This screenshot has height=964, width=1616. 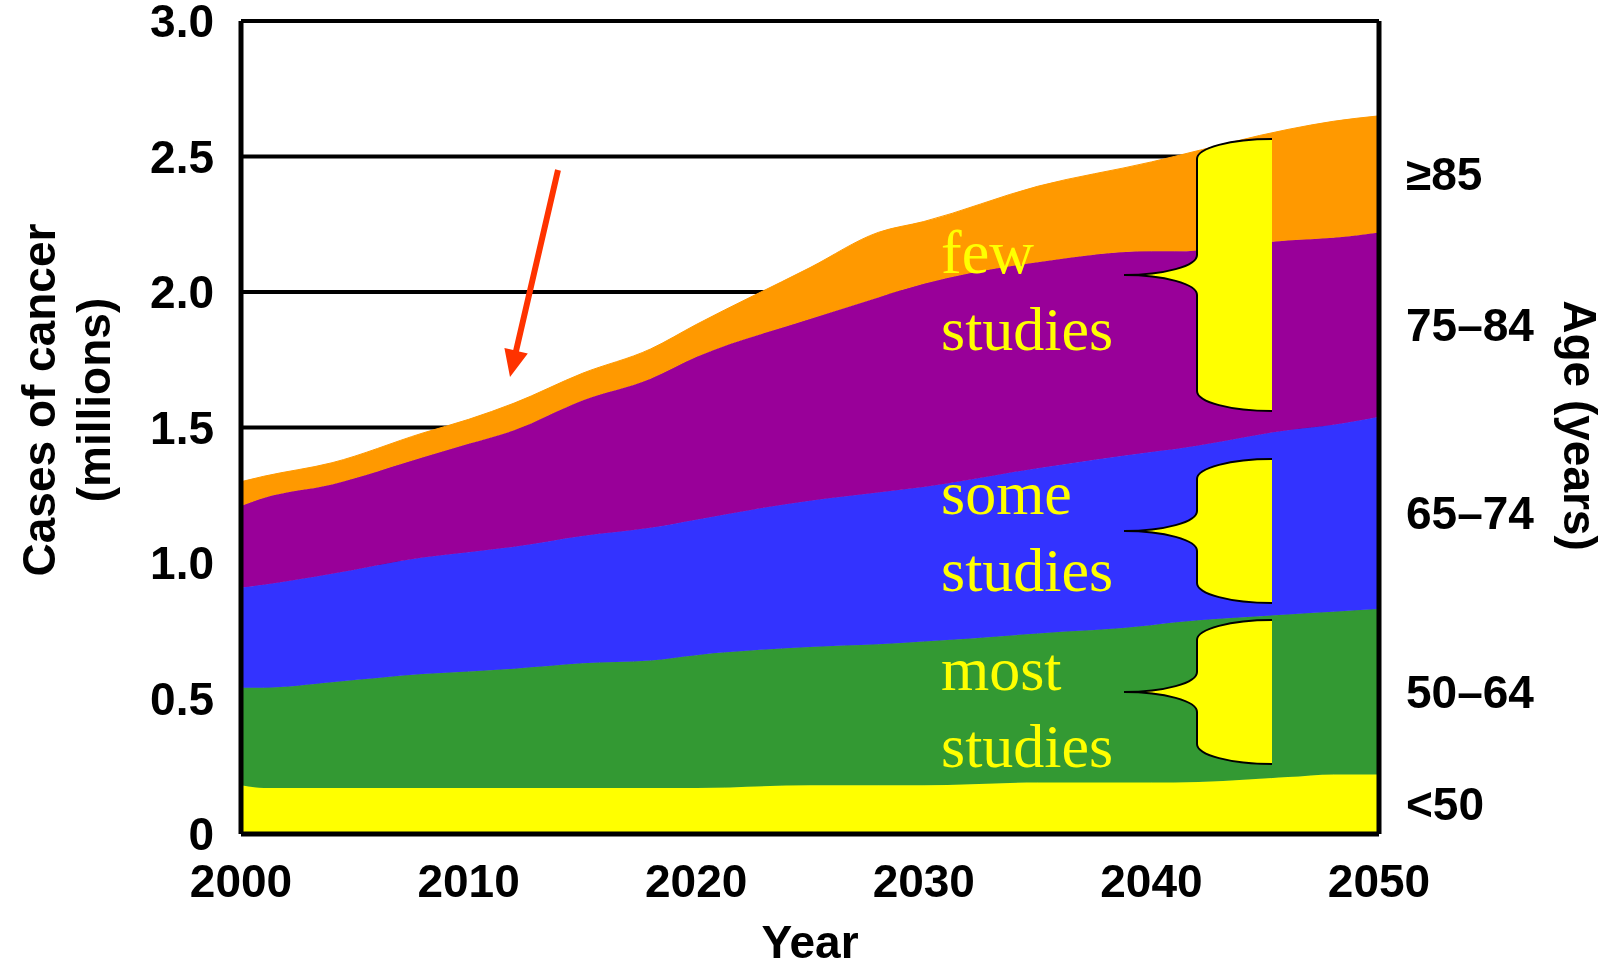 I want to click on y-tick-label: 1.0, so click(x=182, y=563).